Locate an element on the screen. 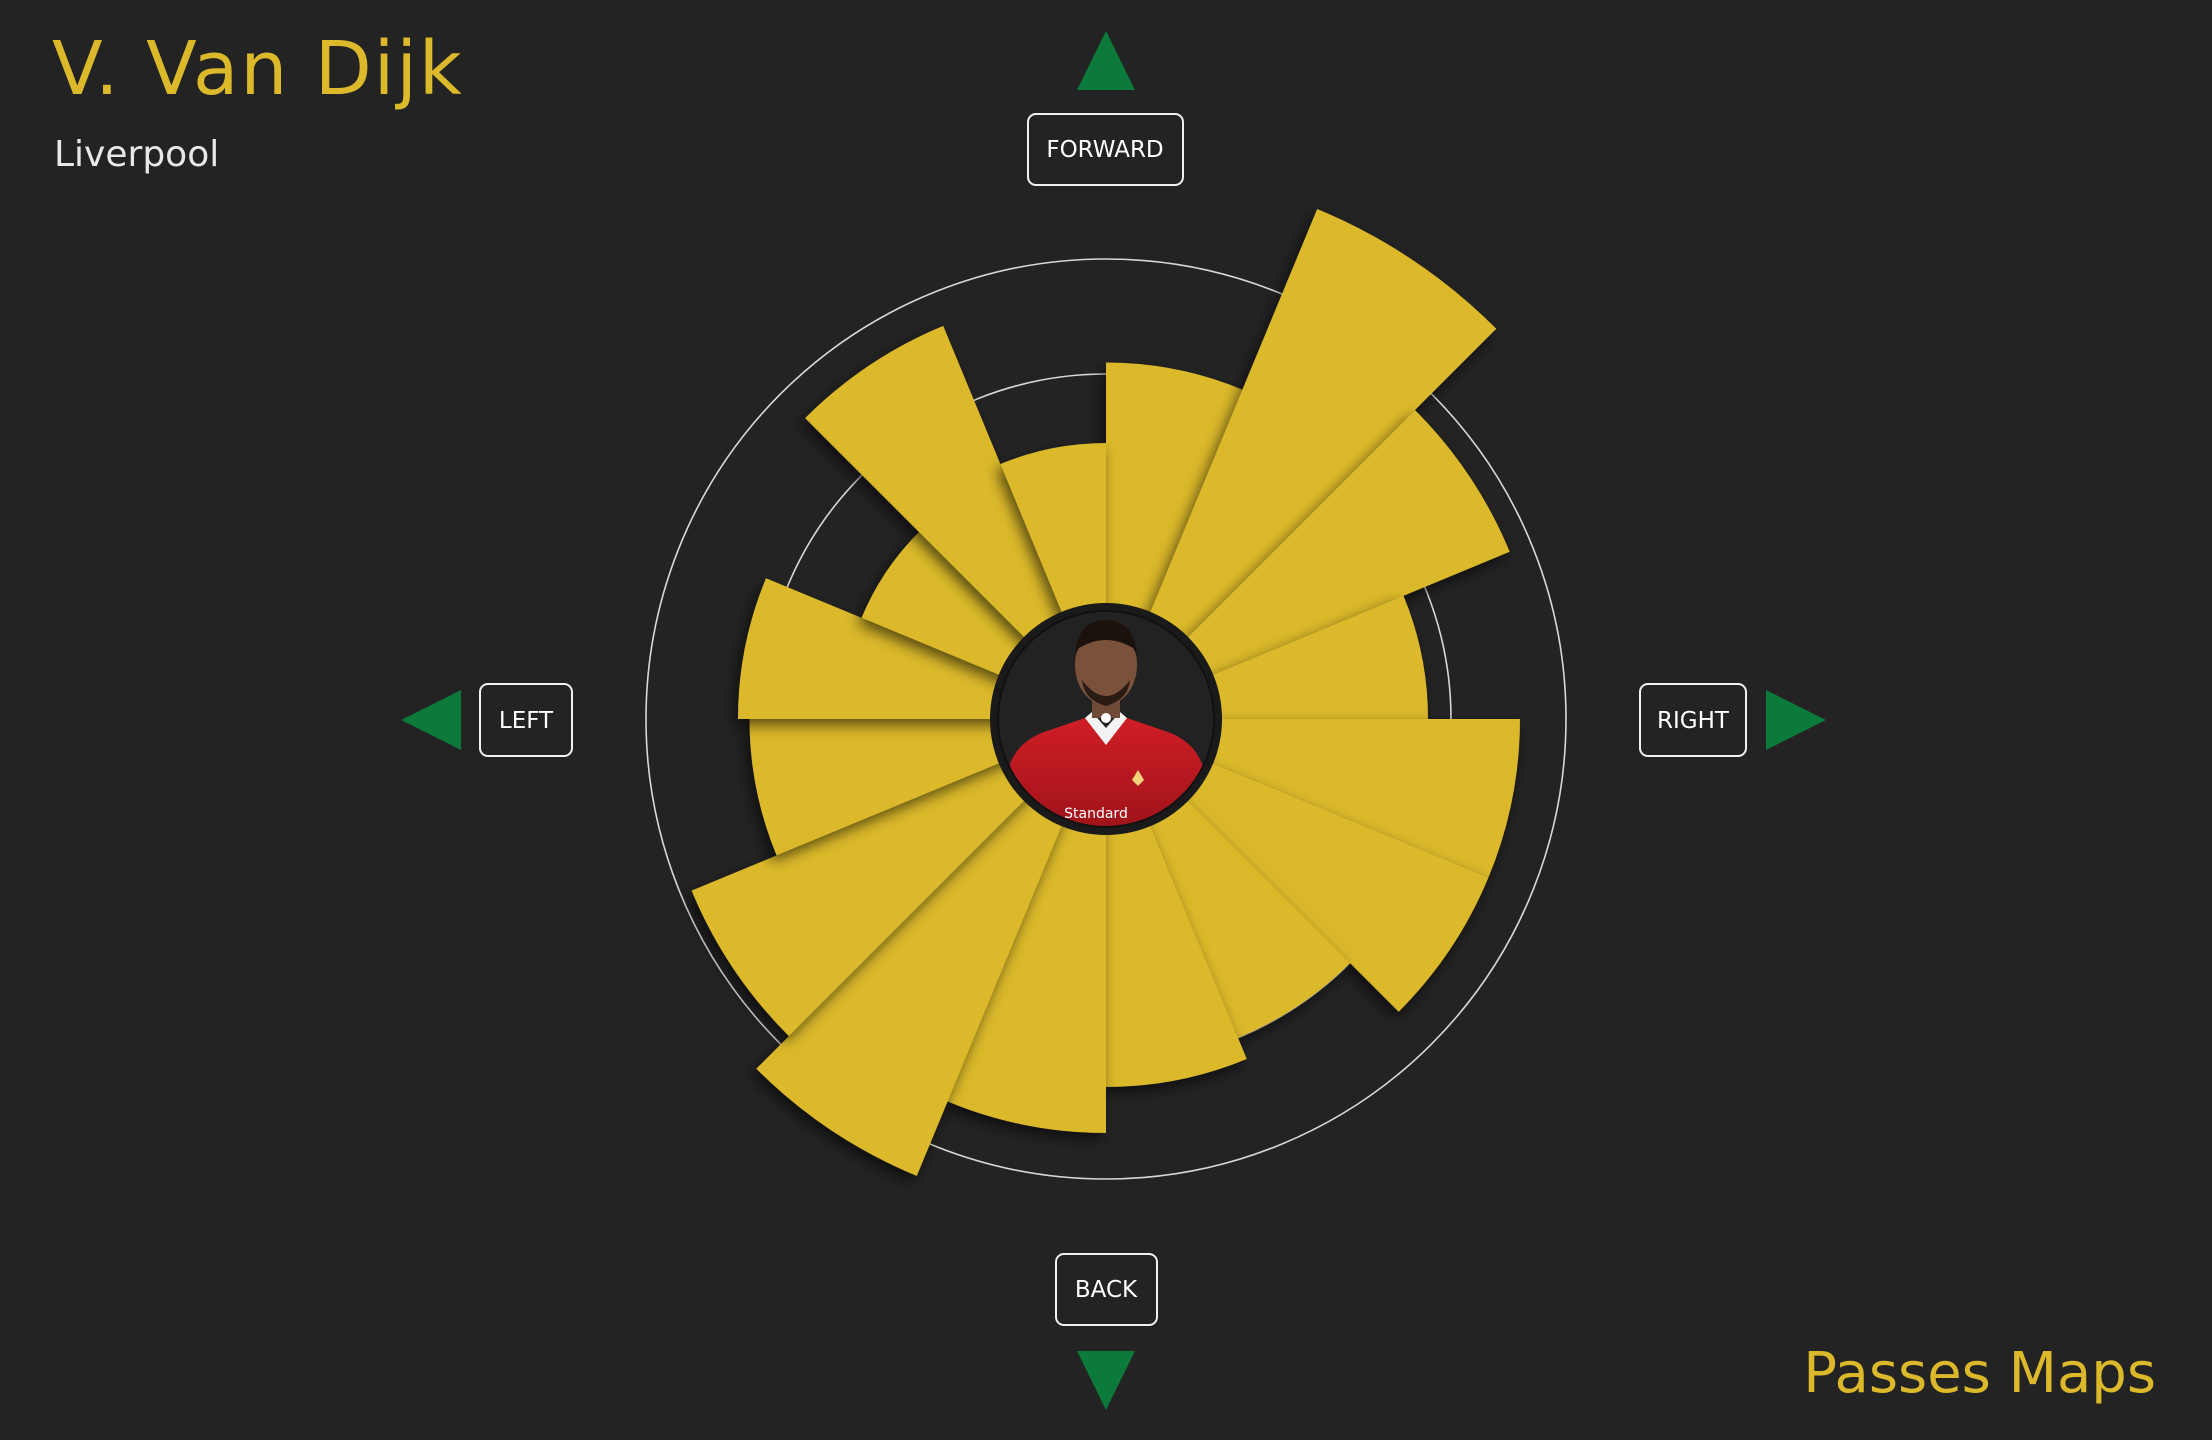 This screenshot has width=2212, height=1440. svg-text: RIGHT is located at coordinates (1693, 721).